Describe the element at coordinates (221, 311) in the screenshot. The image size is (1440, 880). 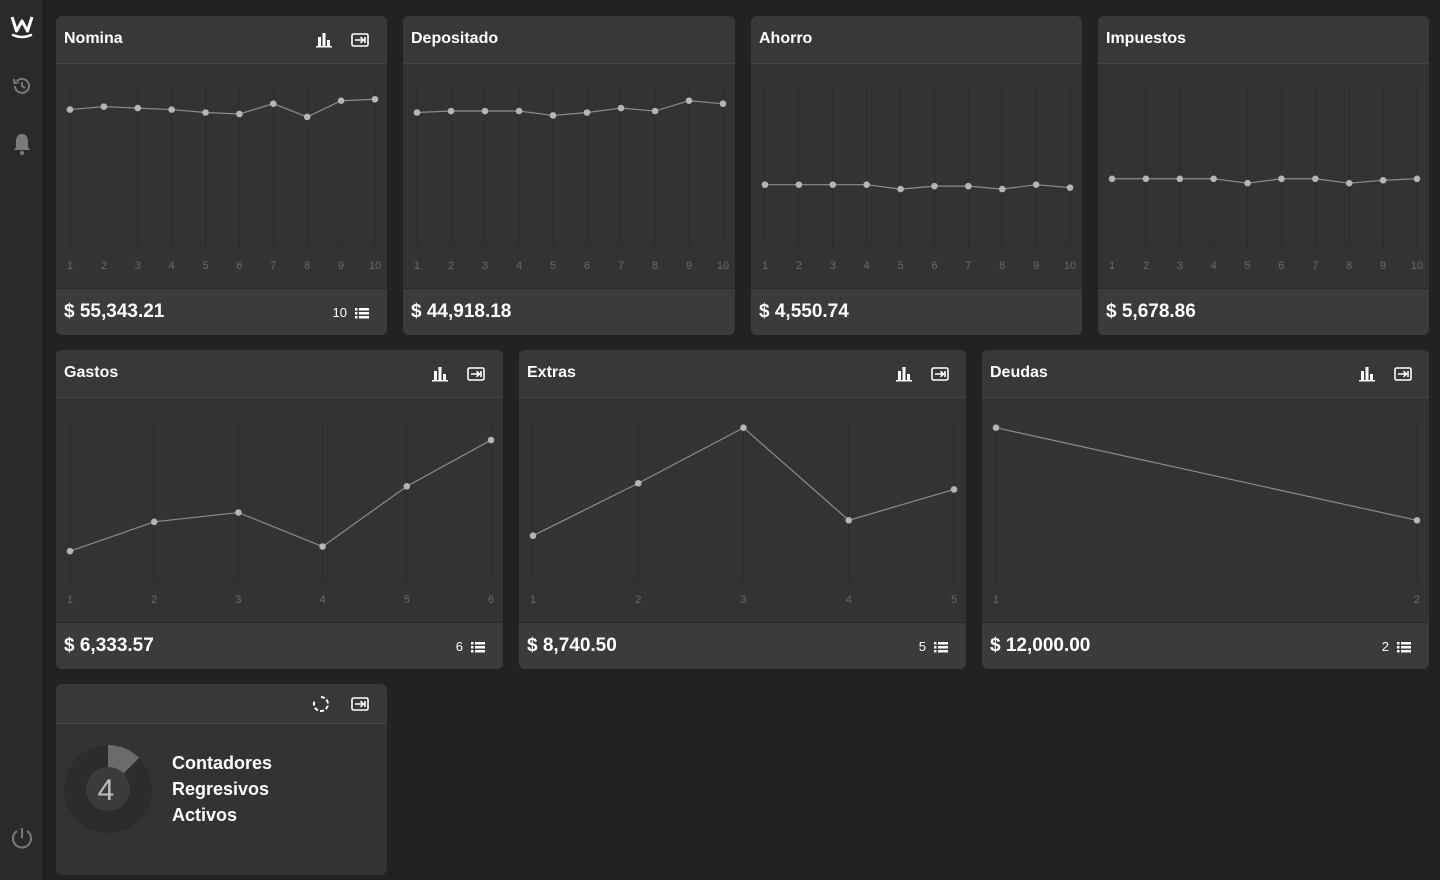
I see `card-footer: $ 55,343.21 10` at that location.